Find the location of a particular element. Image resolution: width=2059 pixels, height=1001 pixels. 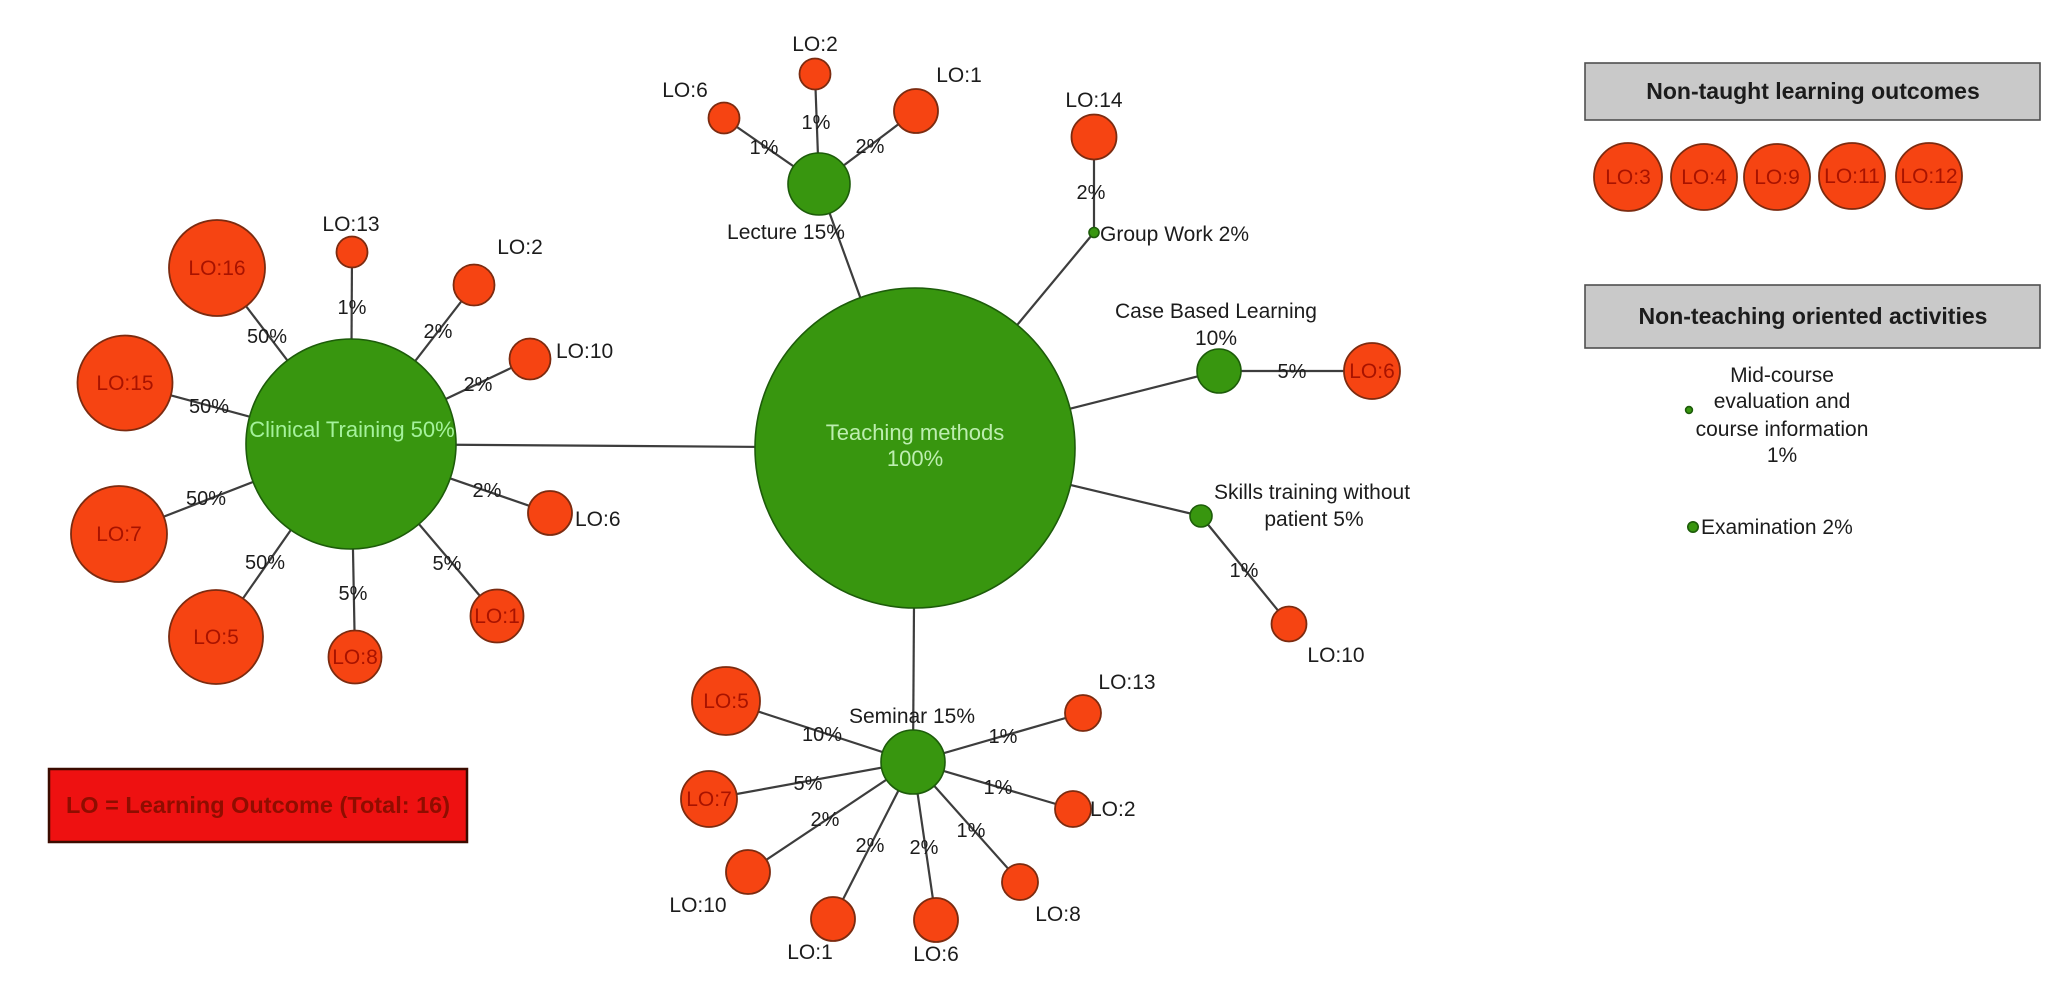

svg-text: Lecture 15% is located at coordinates (786, 232).